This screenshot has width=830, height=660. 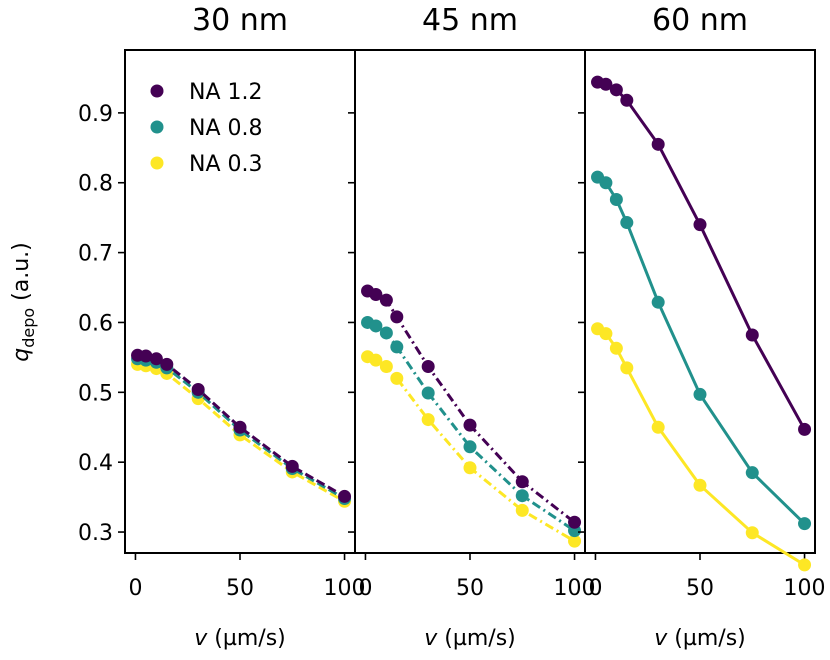 I want to click on y-axis-label-text: qdepo (a.u.), so click(x=23, y=302).